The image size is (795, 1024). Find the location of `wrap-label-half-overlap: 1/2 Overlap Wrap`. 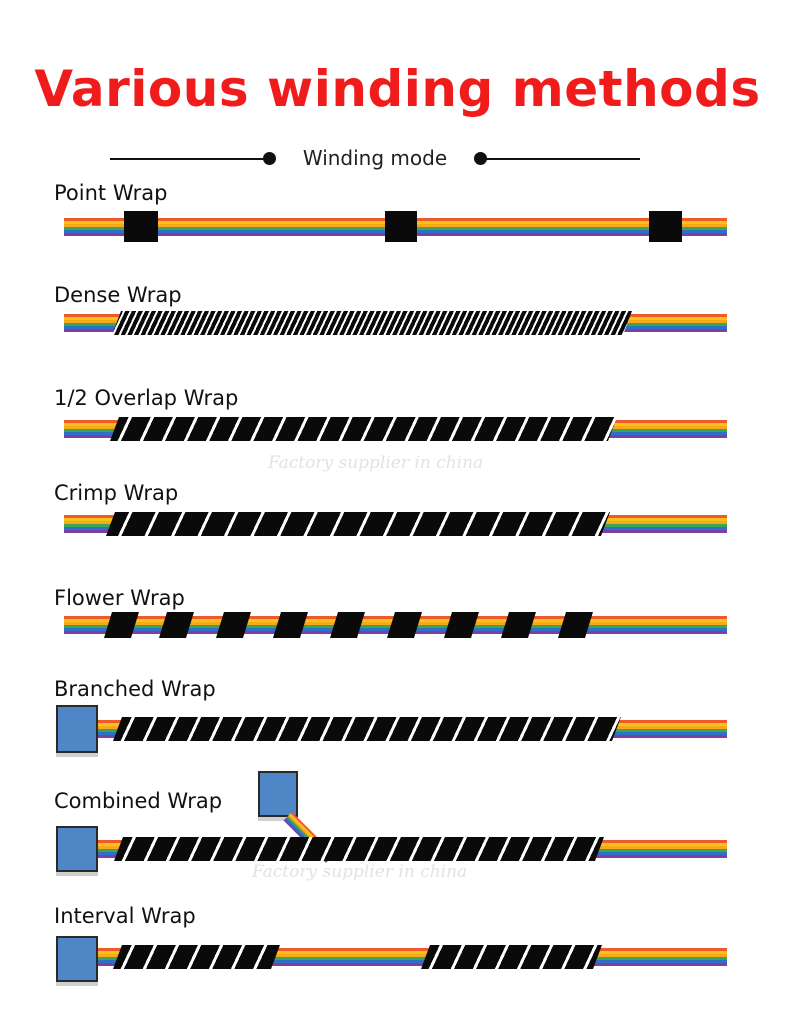

wrap-label-half-overlap: 1/2 Overlap Wrap is located at coordinates (146, 398).